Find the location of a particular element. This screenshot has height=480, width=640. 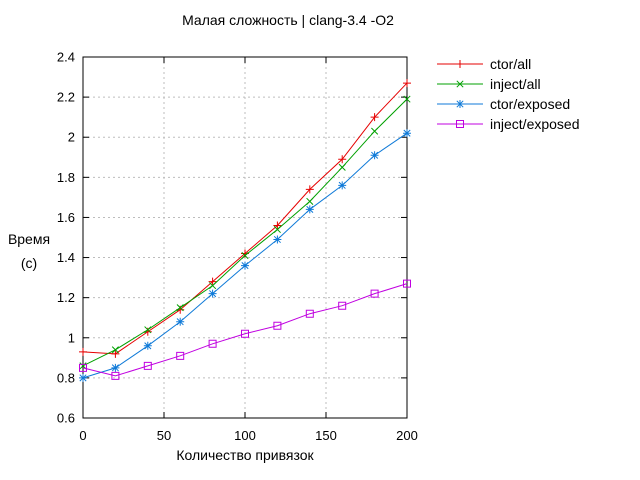

x-tick-label: 200 is located at coordinates (407, 435).